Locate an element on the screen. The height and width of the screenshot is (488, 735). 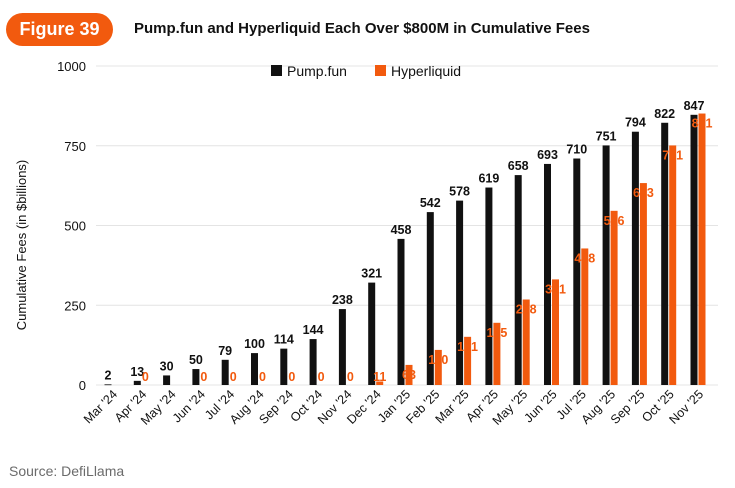
y-axis-label: Cumulative Fees (in $billions) is located at coordinates (21, 245).